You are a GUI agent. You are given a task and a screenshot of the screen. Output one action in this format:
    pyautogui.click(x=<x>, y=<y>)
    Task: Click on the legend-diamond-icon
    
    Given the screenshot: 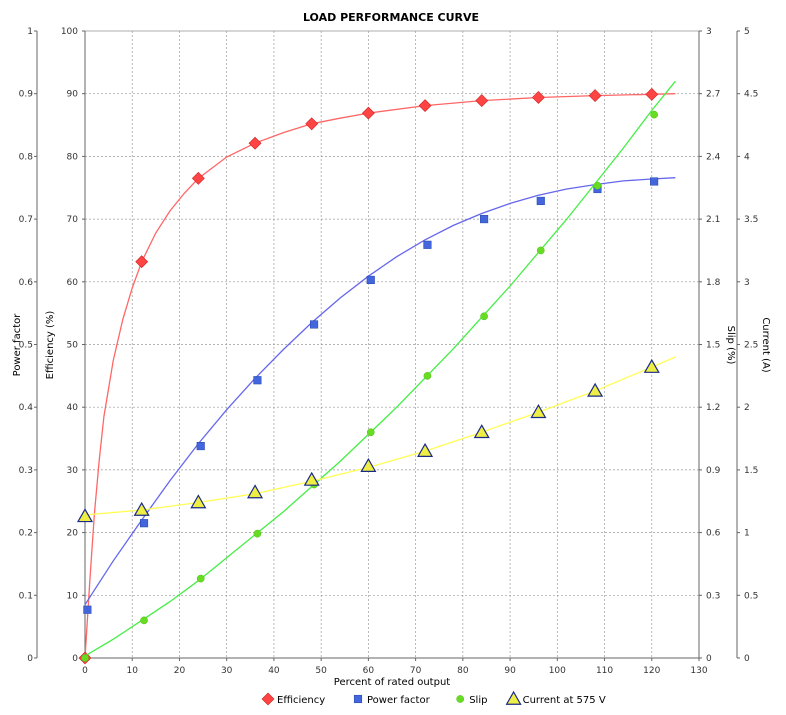 What is the action you would take?
    pyautogui.click(x=268, y=699)
    